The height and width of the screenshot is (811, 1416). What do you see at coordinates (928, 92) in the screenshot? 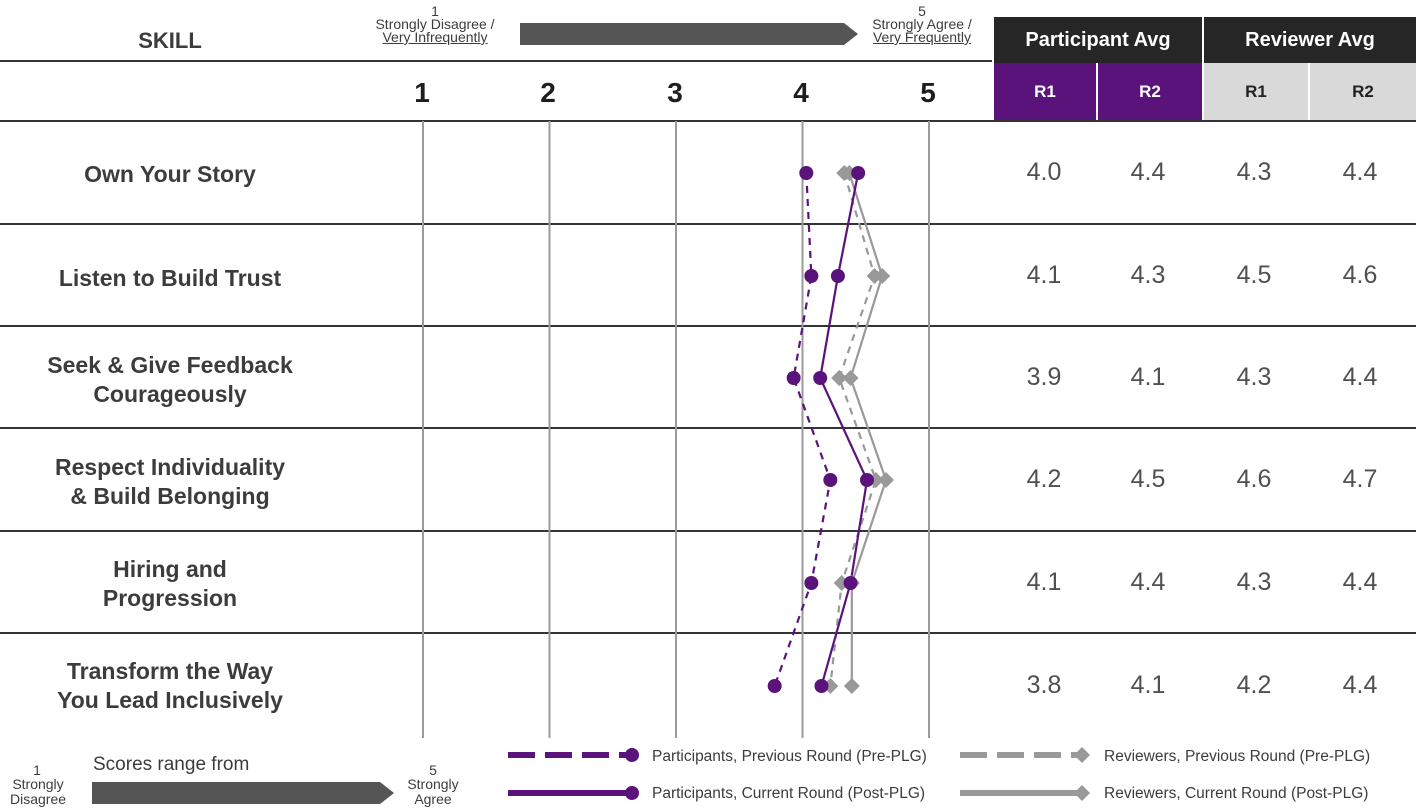
I see `axis-tick-5: 5` at bounding box center [928, 92].